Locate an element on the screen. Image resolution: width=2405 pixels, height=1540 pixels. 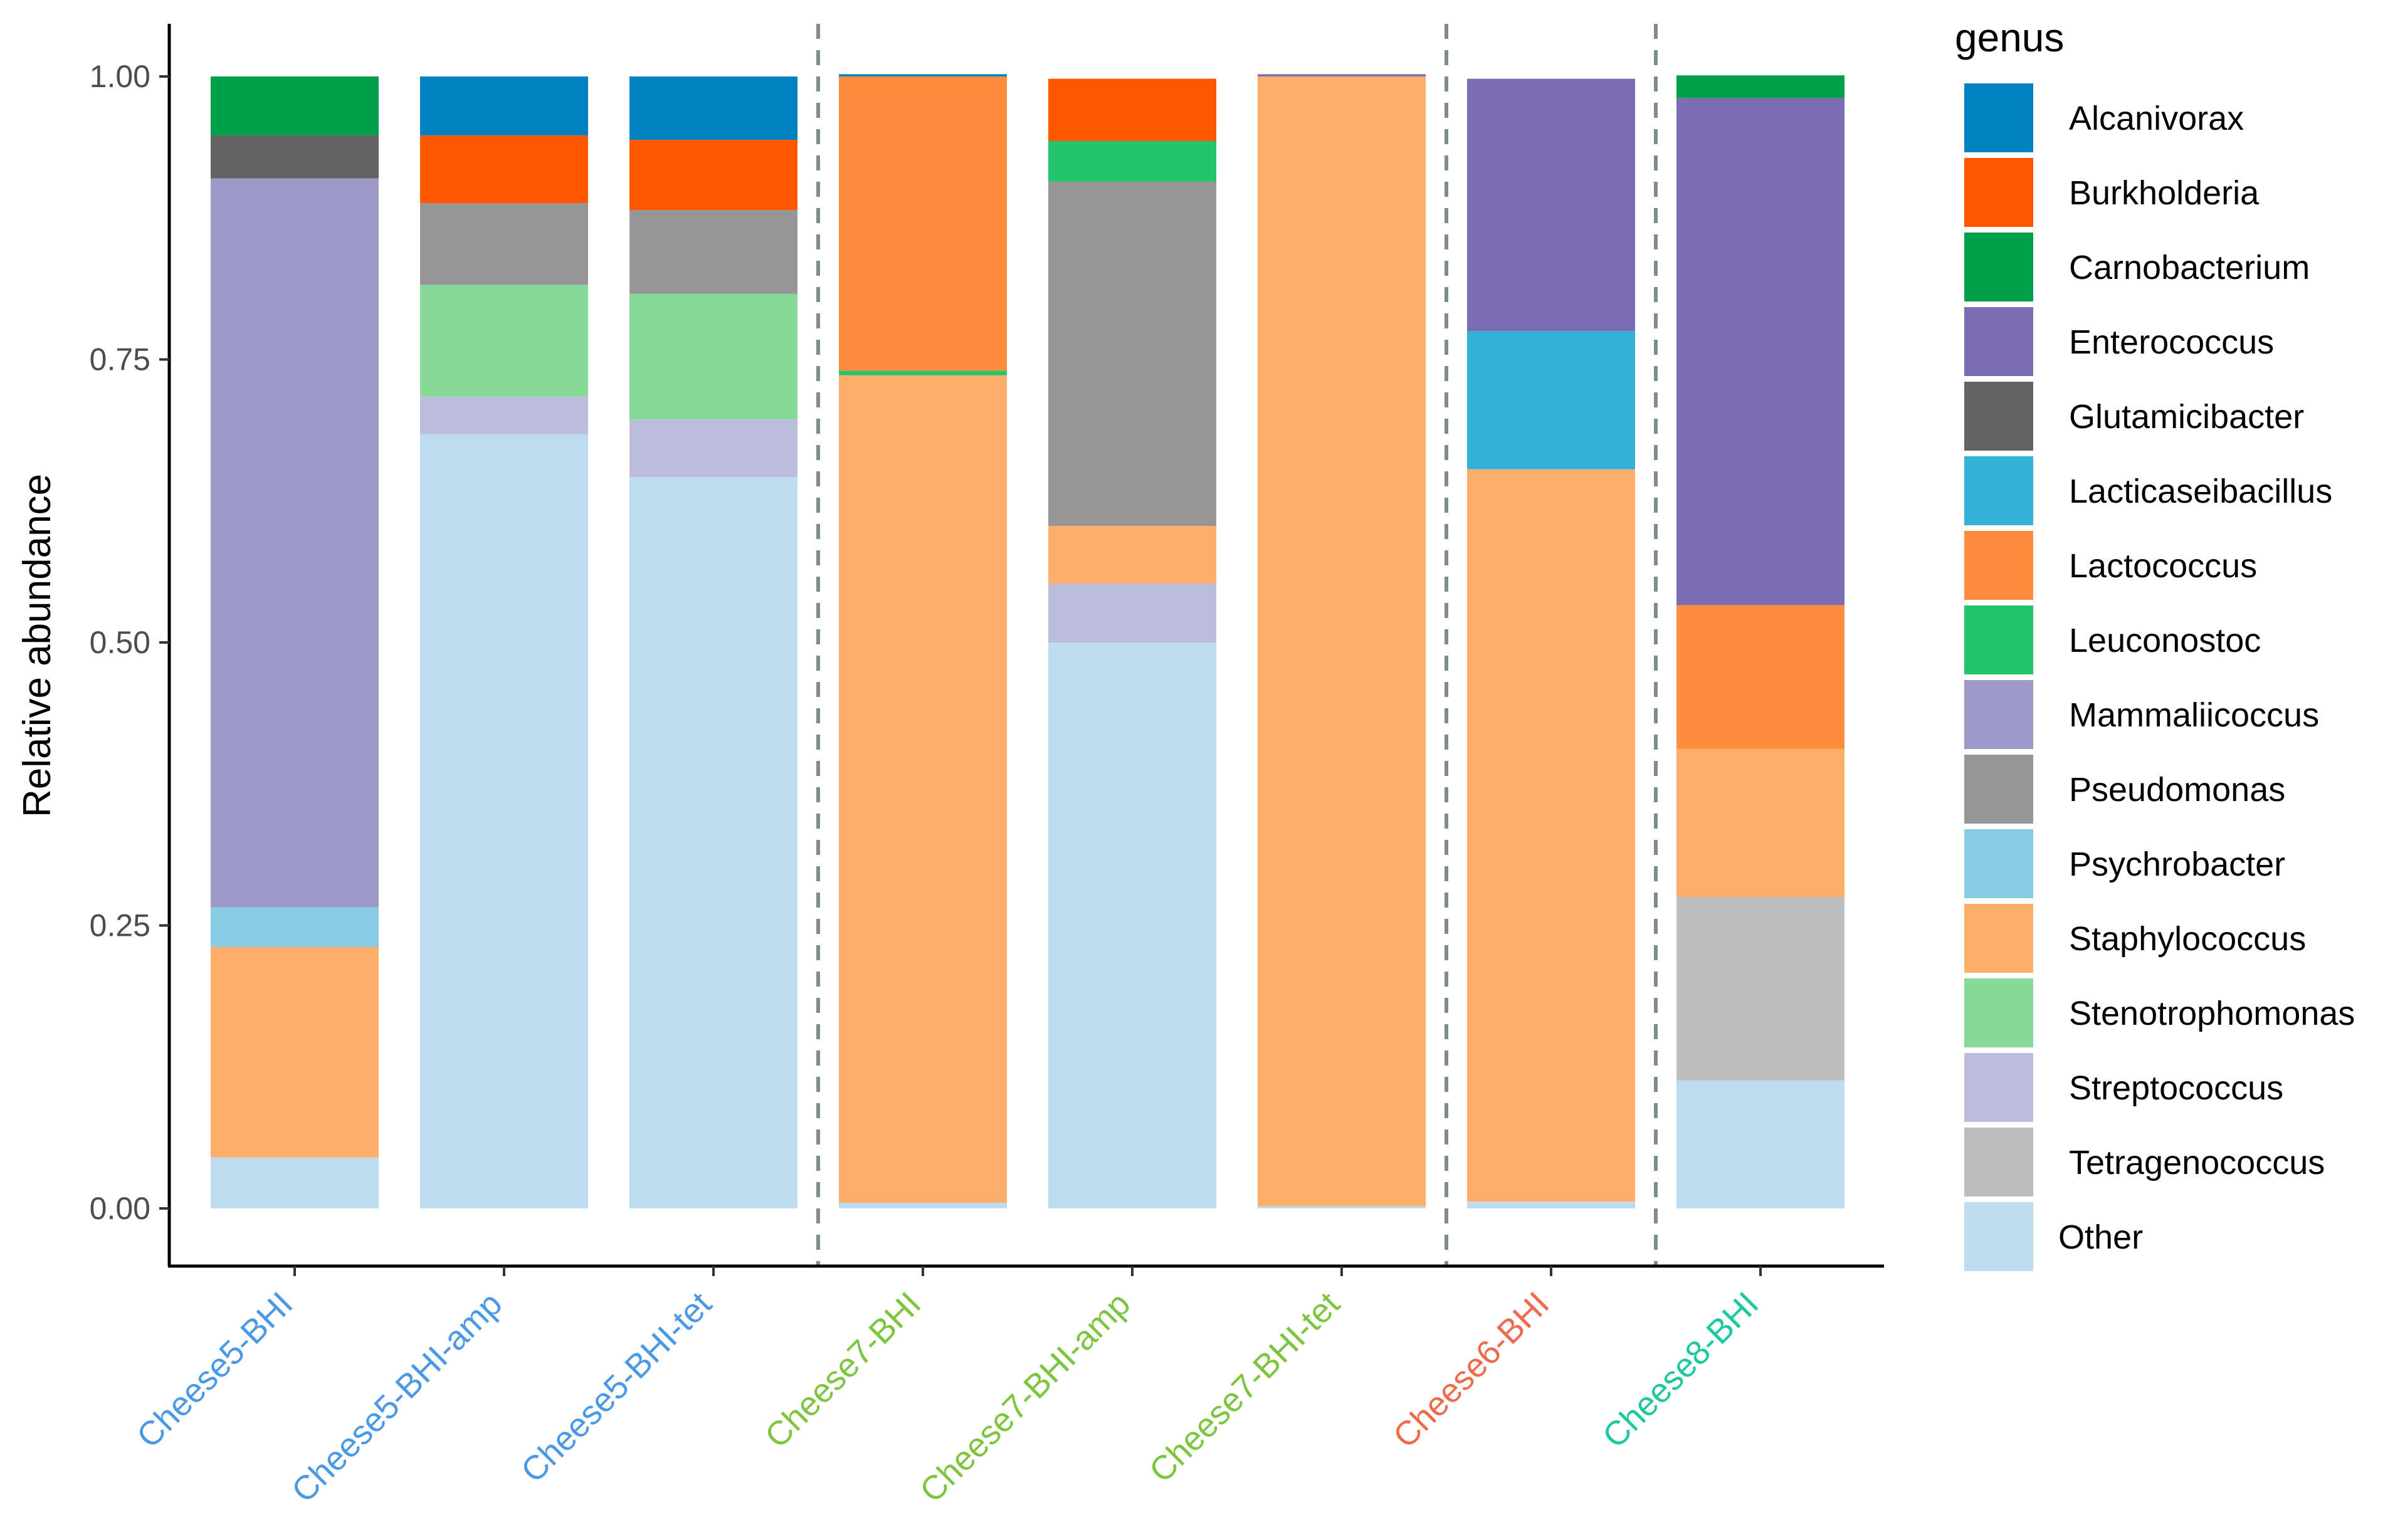
legend-key-leuconostoc is located at coordinates (1998, 639).